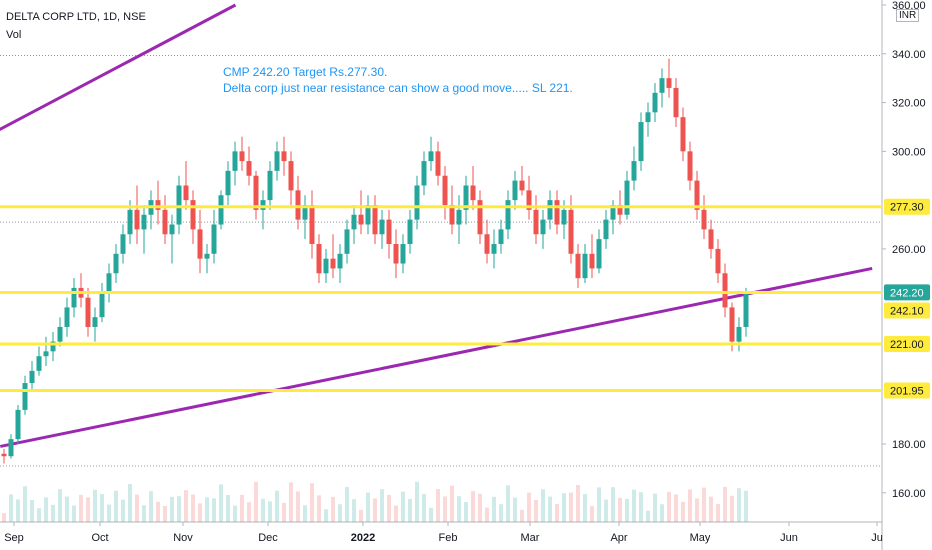 The width and height of the screenshot is (932, 550). I want to click on x-tick-label: Feb, so click(448, 538).